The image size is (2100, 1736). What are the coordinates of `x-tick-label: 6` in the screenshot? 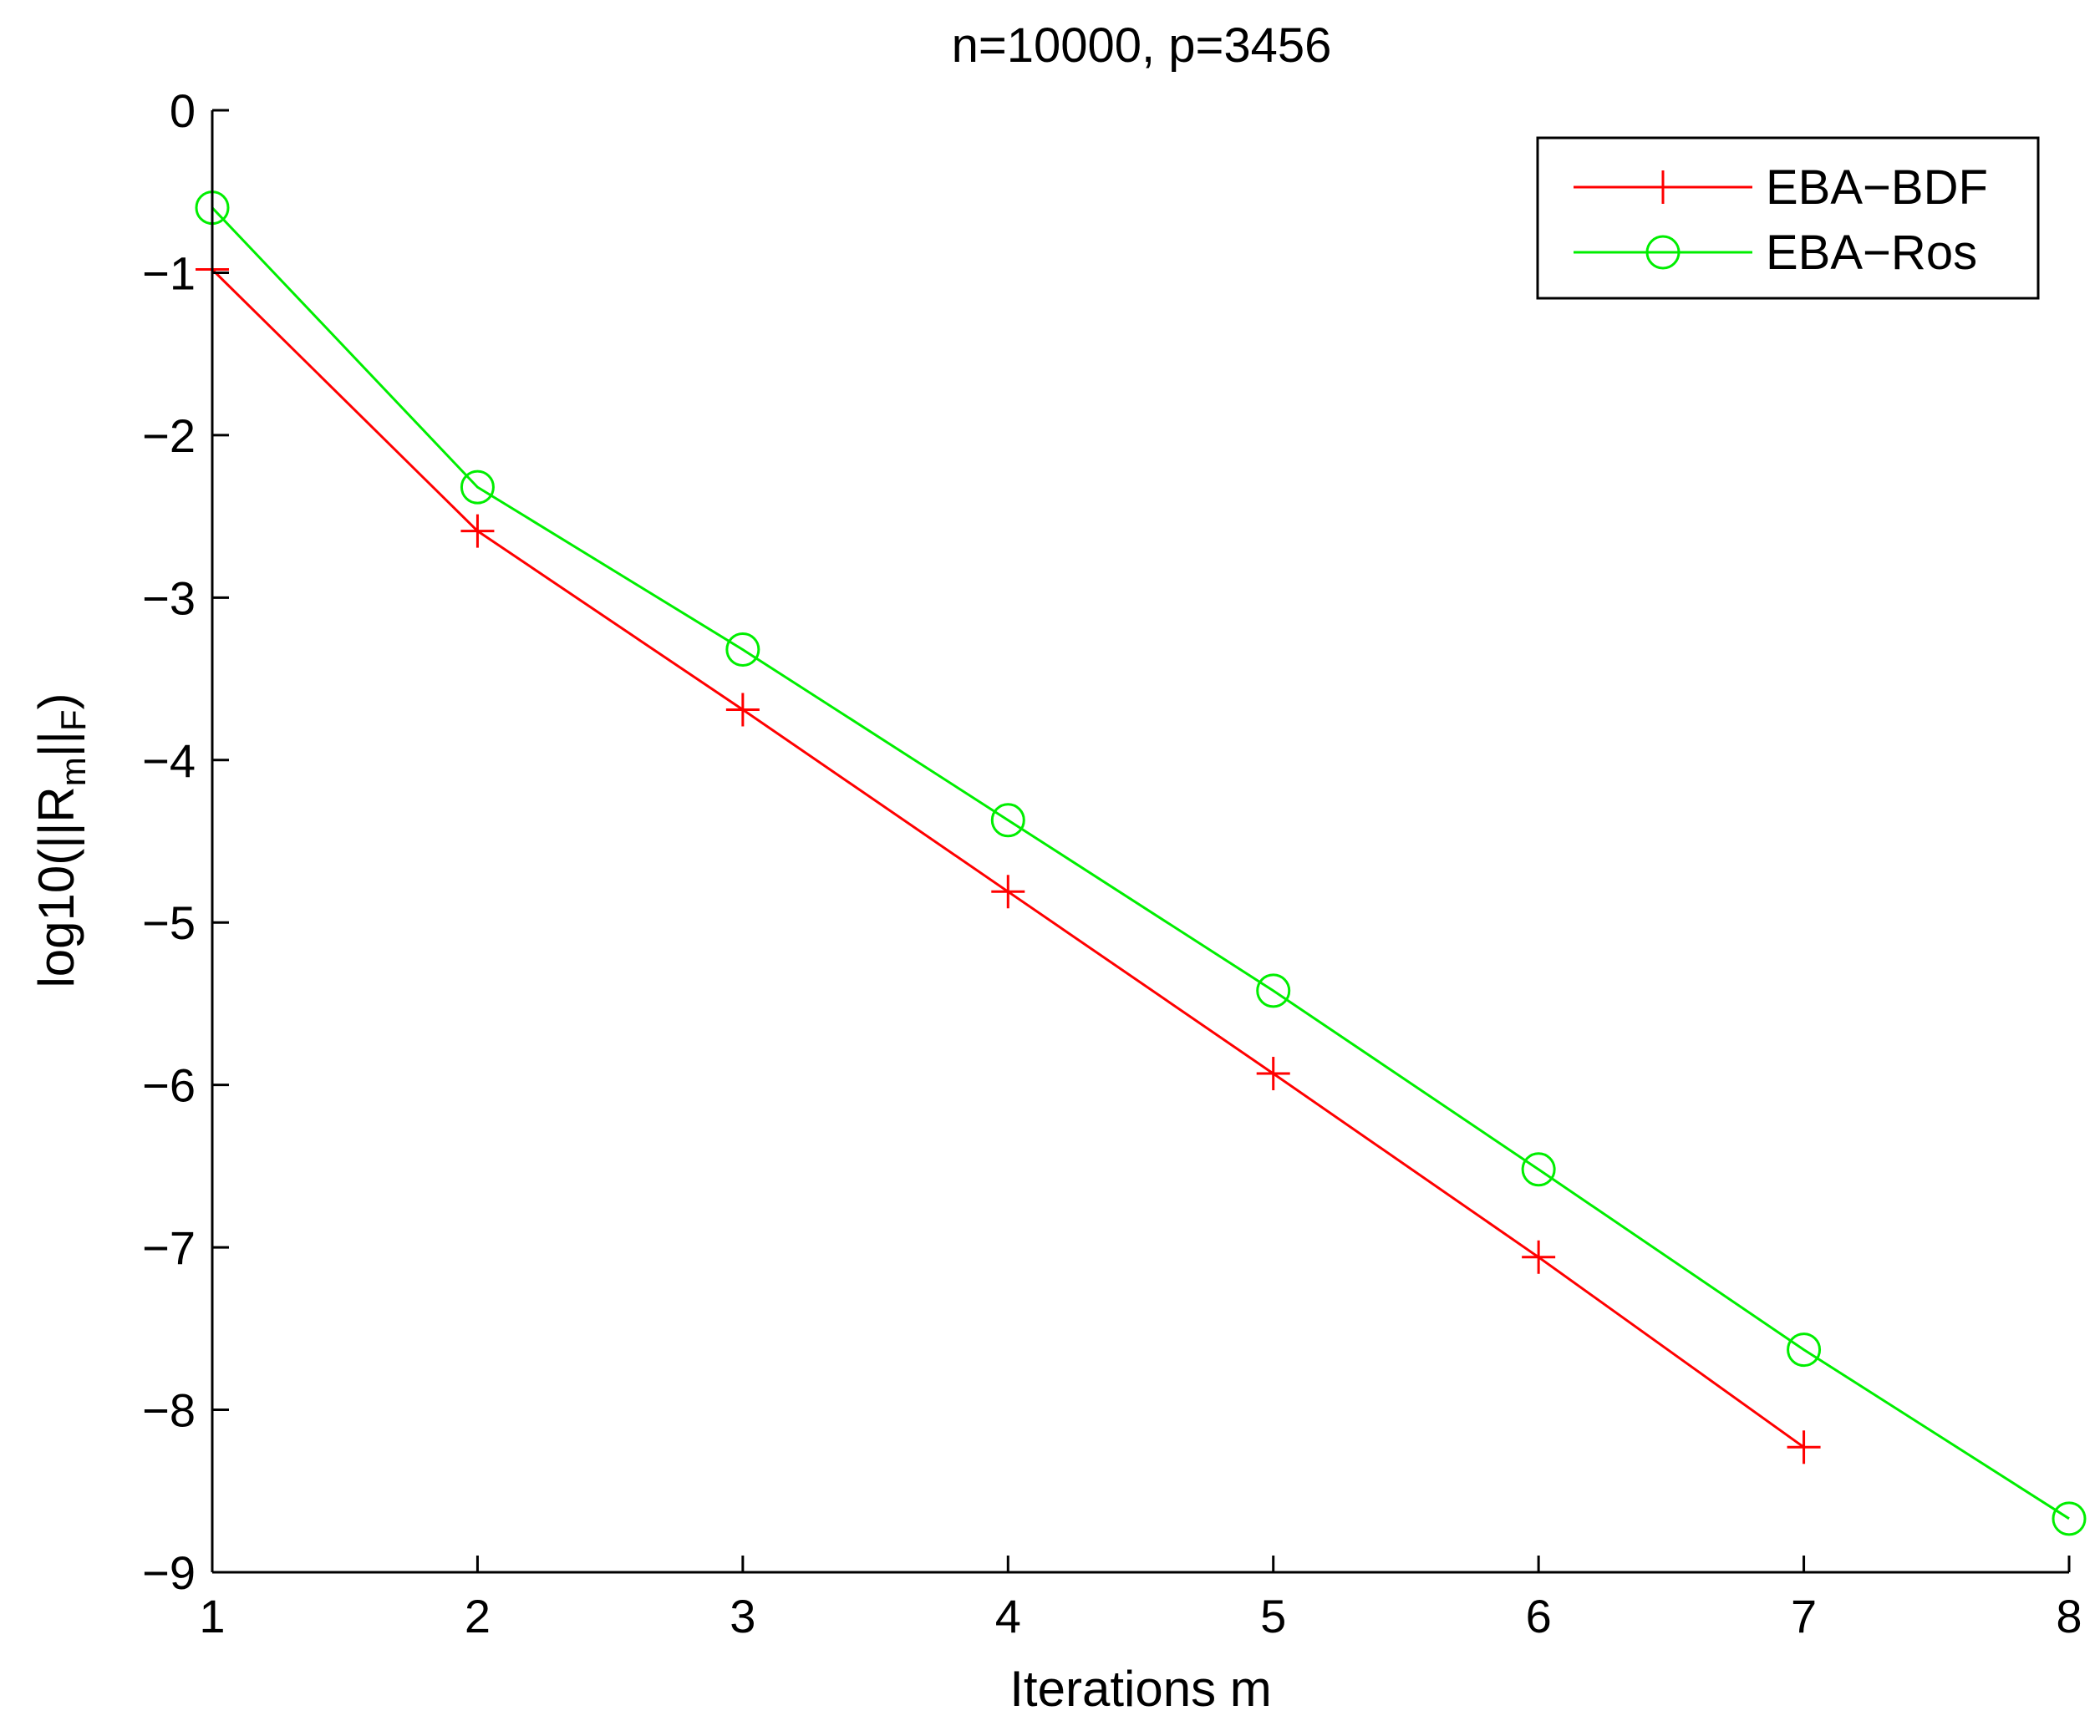 It's located at (1539, 1616).